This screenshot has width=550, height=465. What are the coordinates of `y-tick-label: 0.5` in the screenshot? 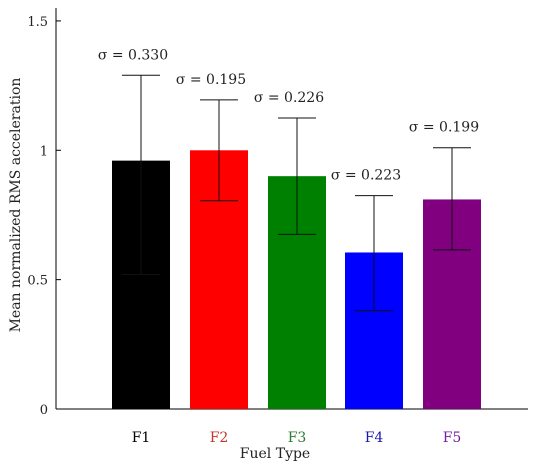 It's located at (37, 281).